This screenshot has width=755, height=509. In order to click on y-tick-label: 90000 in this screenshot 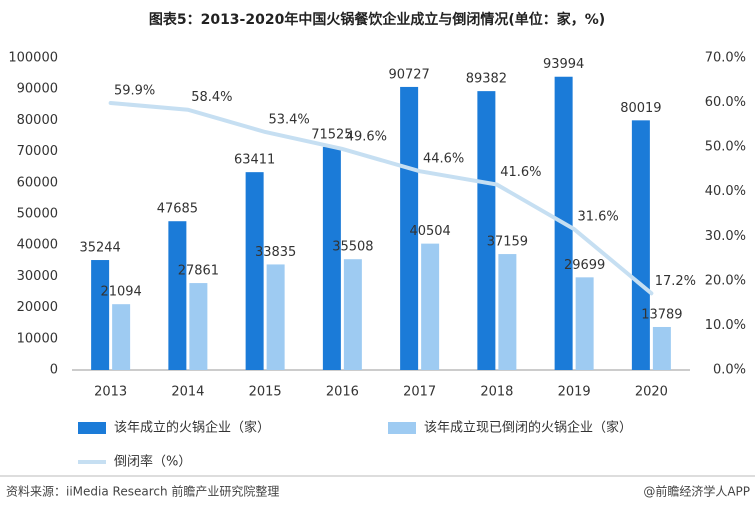, I will do `click(37, 89)`.